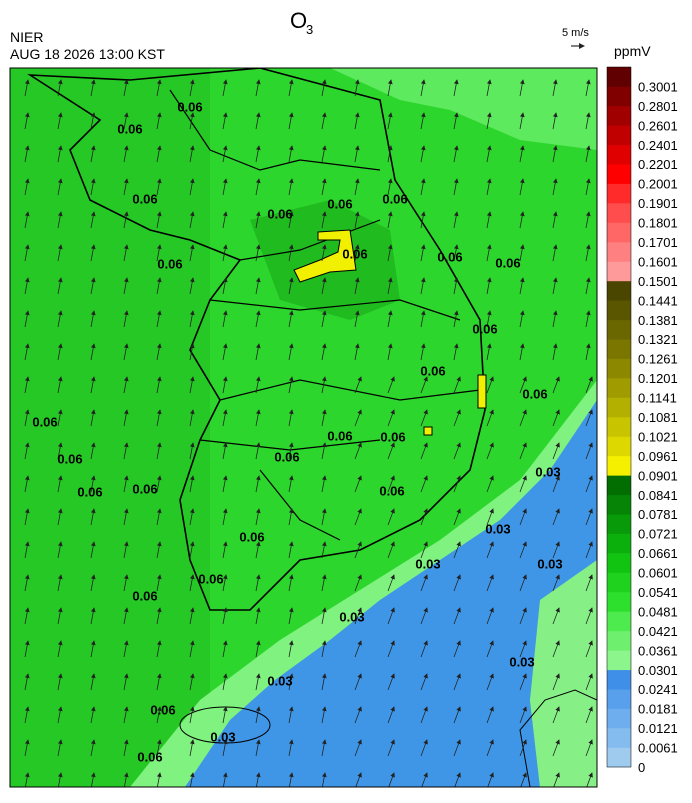 The image size is (692, 803). What do you see at coordinates (658, 359) in the screenshot?
I see `colorbar-label: 0.1261` at bounding box center [658, 359].